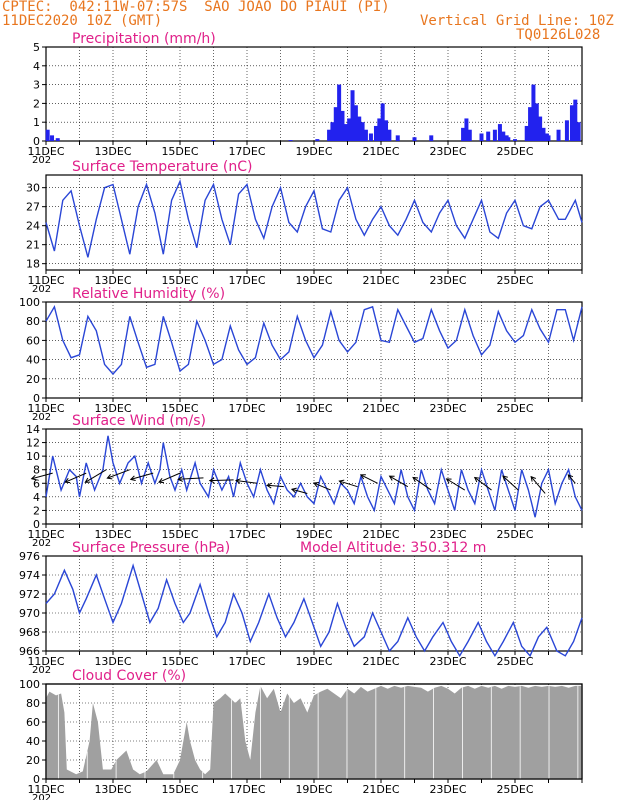 Image resolution: width=618 pixels, height=800 pixels. I want to click on precip-xtick-label: 23DEC, so click(447, 151).